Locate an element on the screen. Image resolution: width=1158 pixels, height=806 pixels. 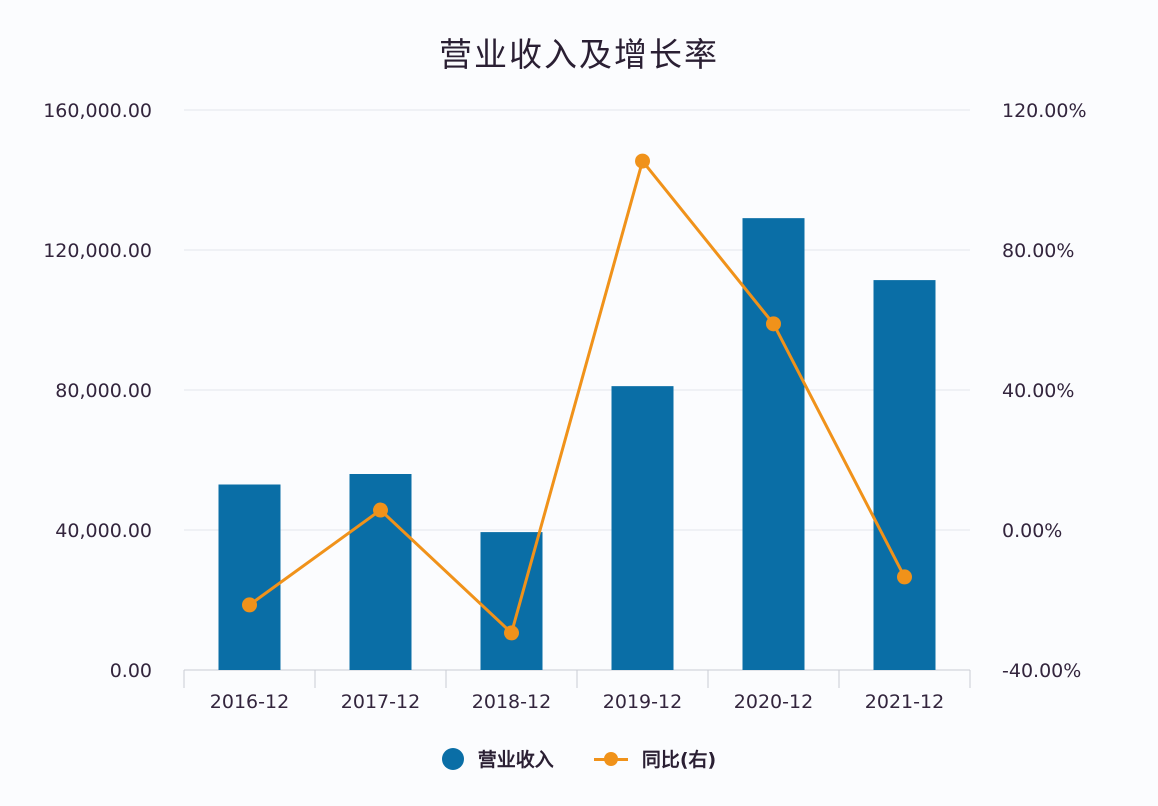
legend-bar-marker-icon is located at coordinates (452, 758).